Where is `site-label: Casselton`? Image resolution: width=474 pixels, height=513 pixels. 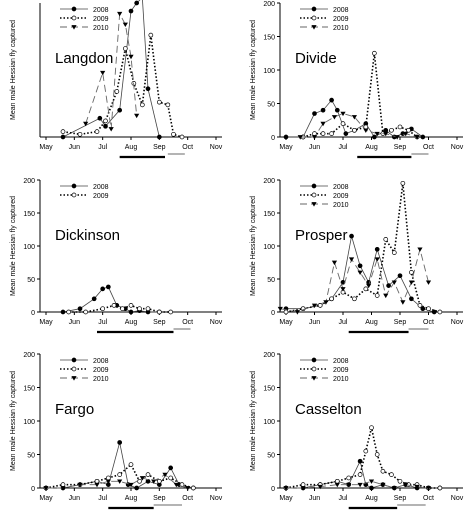 site-label: Casselton is located at coordinates (328, 409).